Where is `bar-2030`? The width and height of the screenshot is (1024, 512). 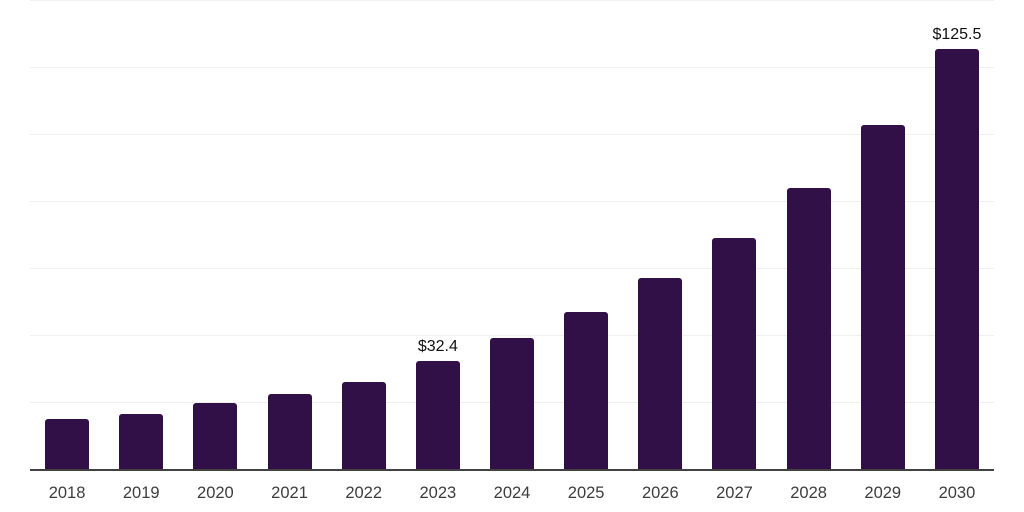
bar-2030 is located at coordinates (956, 259).